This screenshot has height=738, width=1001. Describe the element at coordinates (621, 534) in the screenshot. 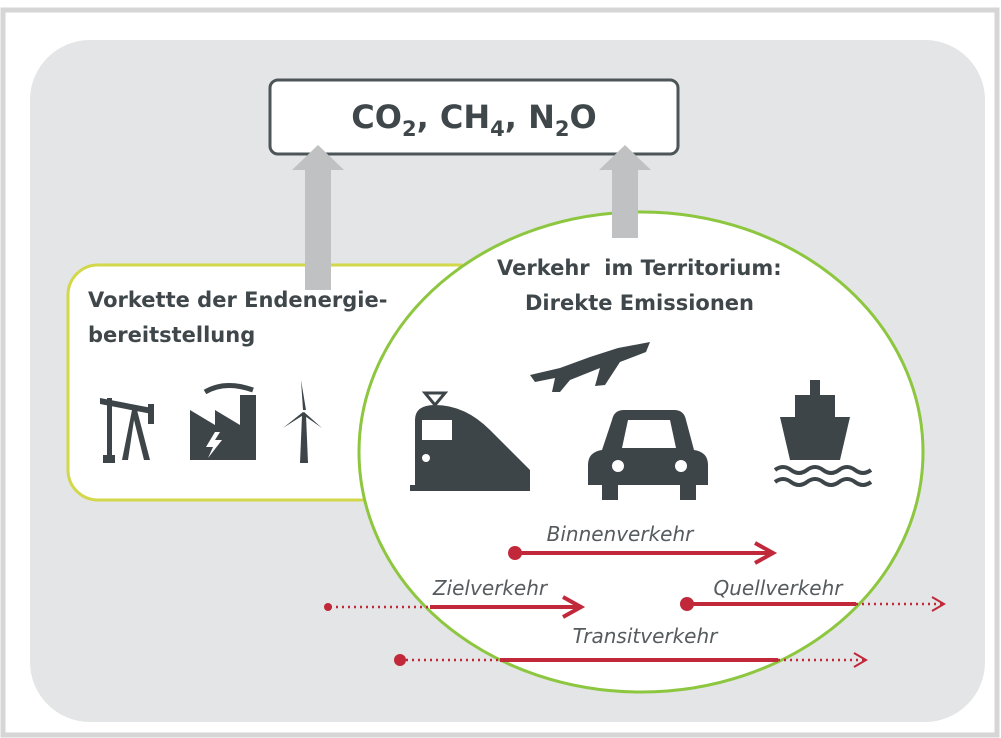

I see `flow-label: Binnenverkehr` at that location.